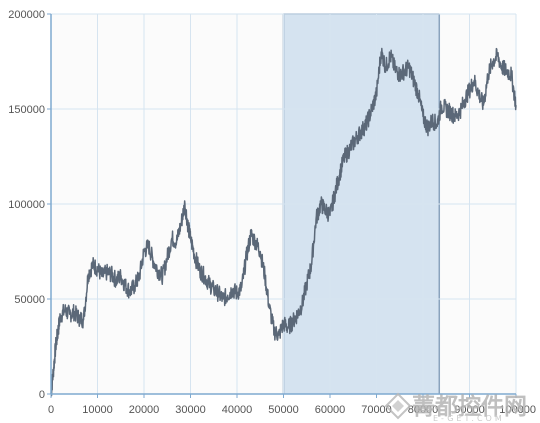  I want to click on x-tick-label: 20000, so click(144, 410).